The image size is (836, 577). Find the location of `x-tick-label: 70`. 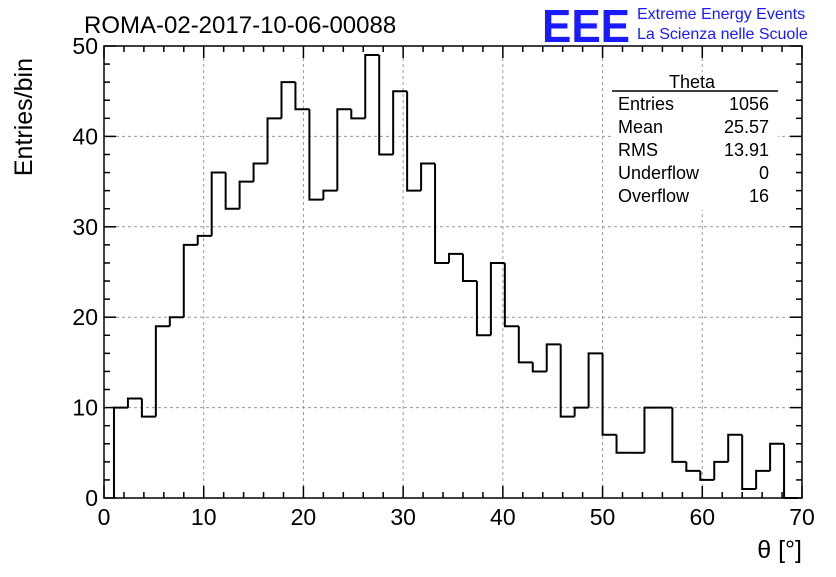

x-tick-label: 70 is located at coordinates (802, 517).